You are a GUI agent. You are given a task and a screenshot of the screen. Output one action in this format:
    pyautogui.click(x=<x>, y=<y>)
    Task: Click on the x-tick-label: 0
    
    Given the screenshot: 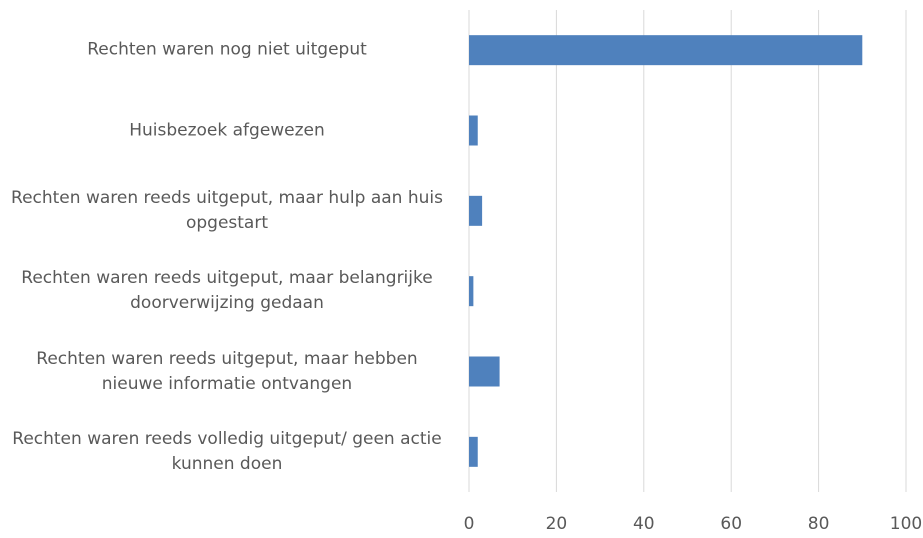 What is the action you would take?
    pyautogui.click(x=469, y=524)
    